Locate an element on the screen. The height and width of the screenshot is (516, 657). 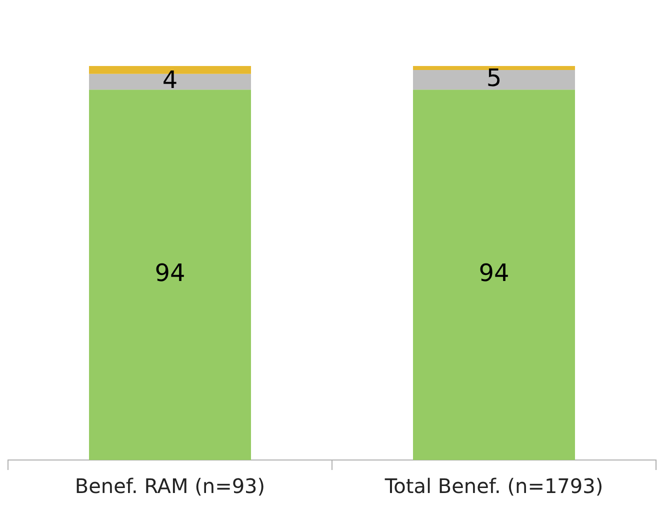
data-label: 4 is located at coordinates (170, 80).